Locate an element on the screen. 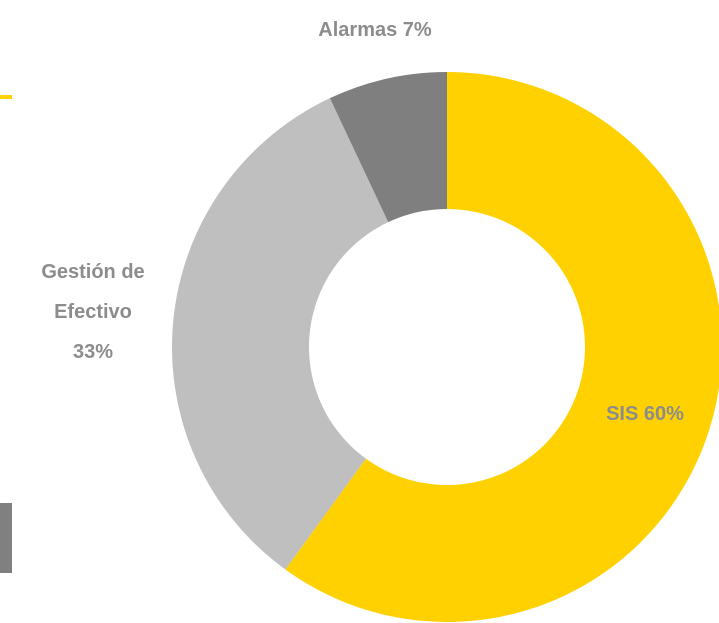 This screenshot has height=623, width=719. label-value: 33% is located at coordinates (93, 352).